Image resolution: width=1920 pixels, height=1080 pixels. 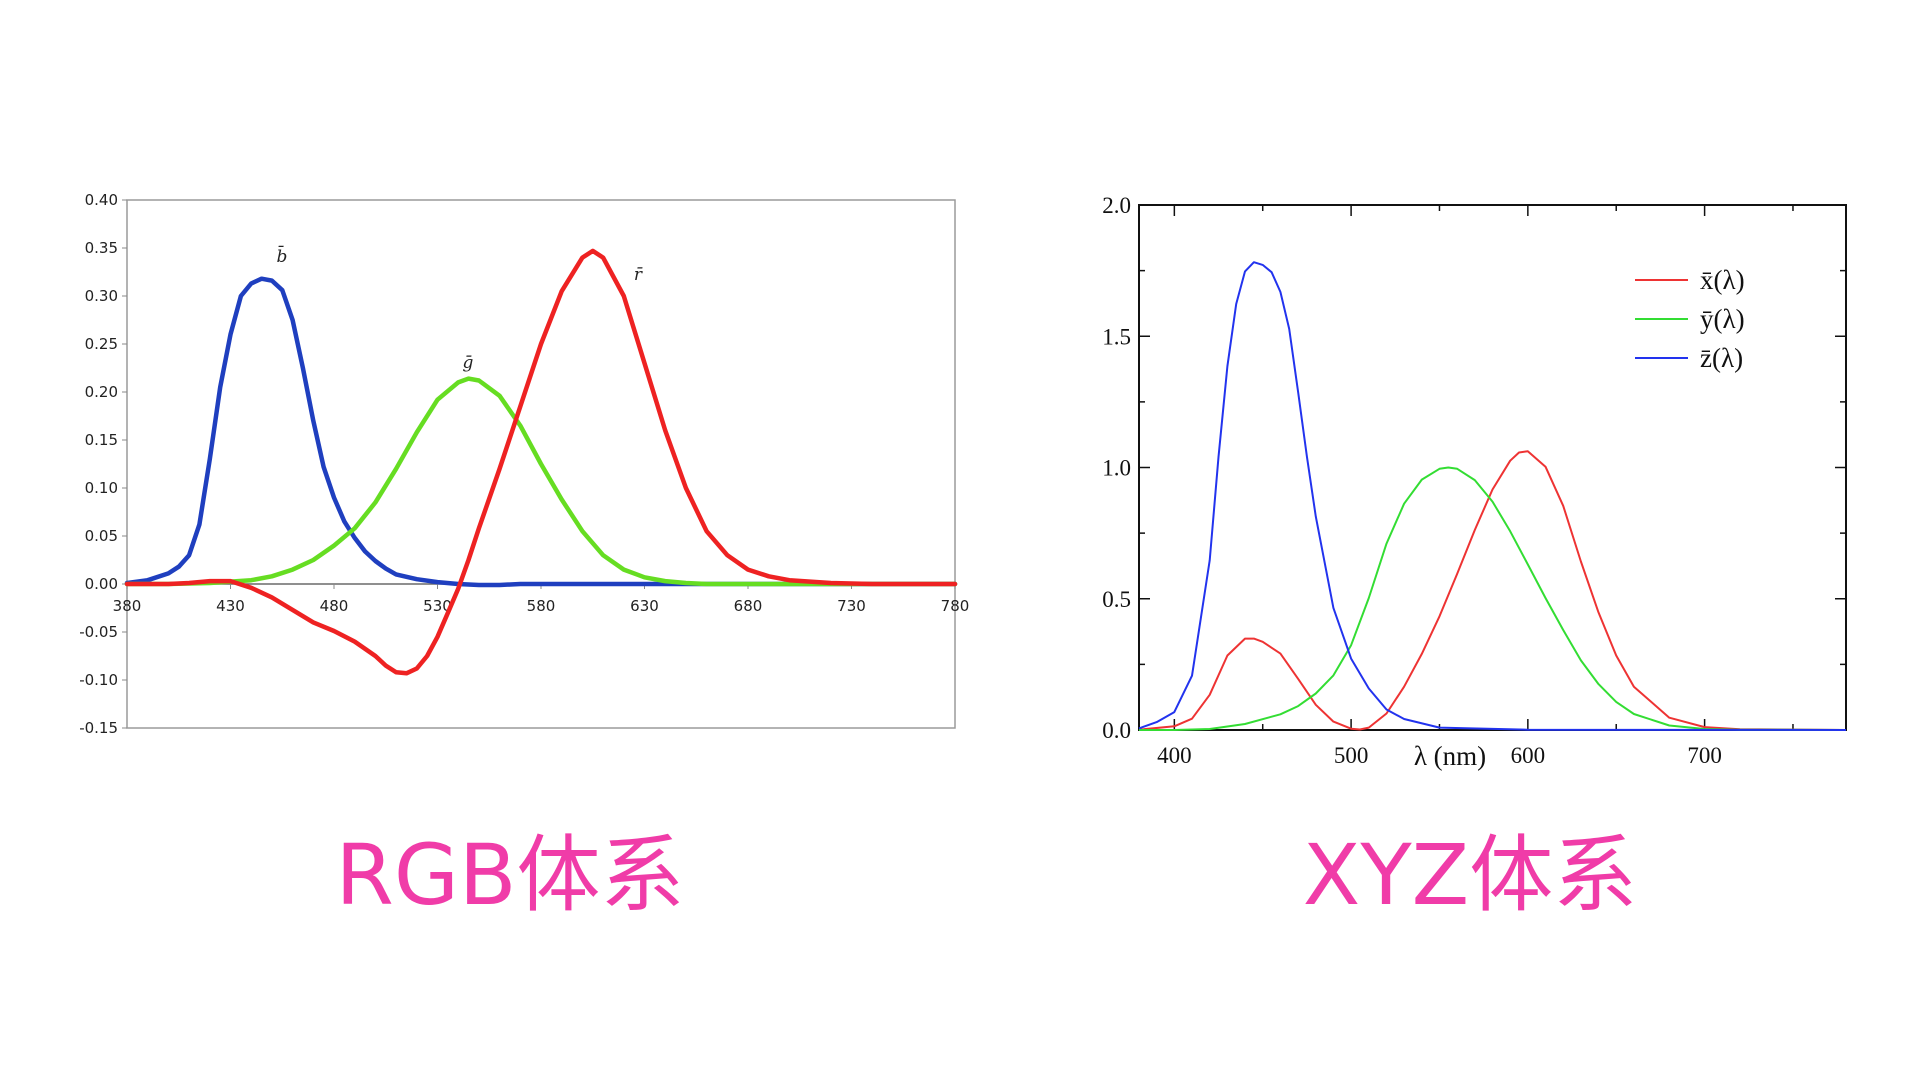 I want to click on rgb-y-tick-label: 0.00, so click(x=101, y=584).